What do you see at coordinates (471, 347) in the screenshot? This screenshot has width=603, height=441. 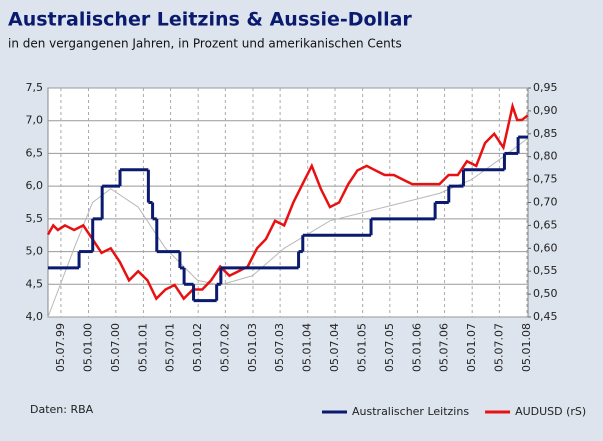 I see `x-tick-label: 05.01.07` at bounding box center [471, 347].